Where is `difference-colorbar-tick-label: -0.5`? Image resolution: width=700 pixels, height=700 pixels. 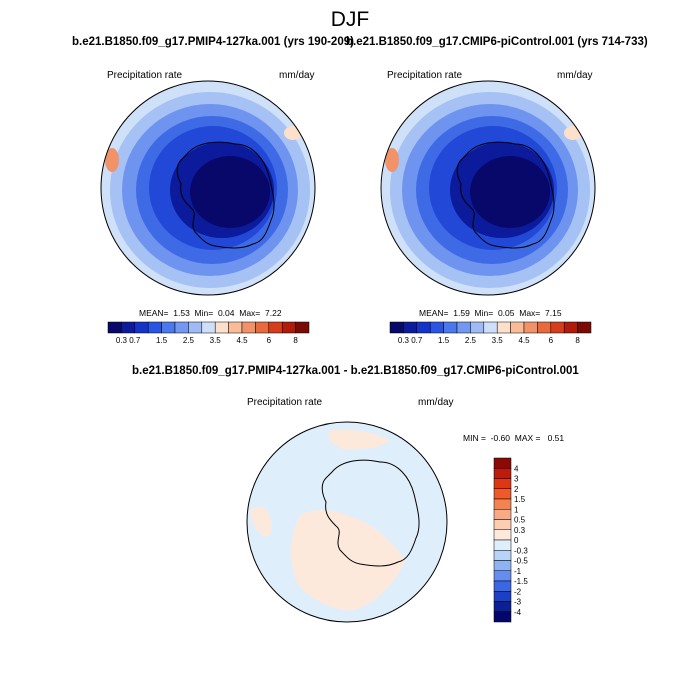
difference-colorbar-tick-label: -0.5 is located at coordinates (521, 561).